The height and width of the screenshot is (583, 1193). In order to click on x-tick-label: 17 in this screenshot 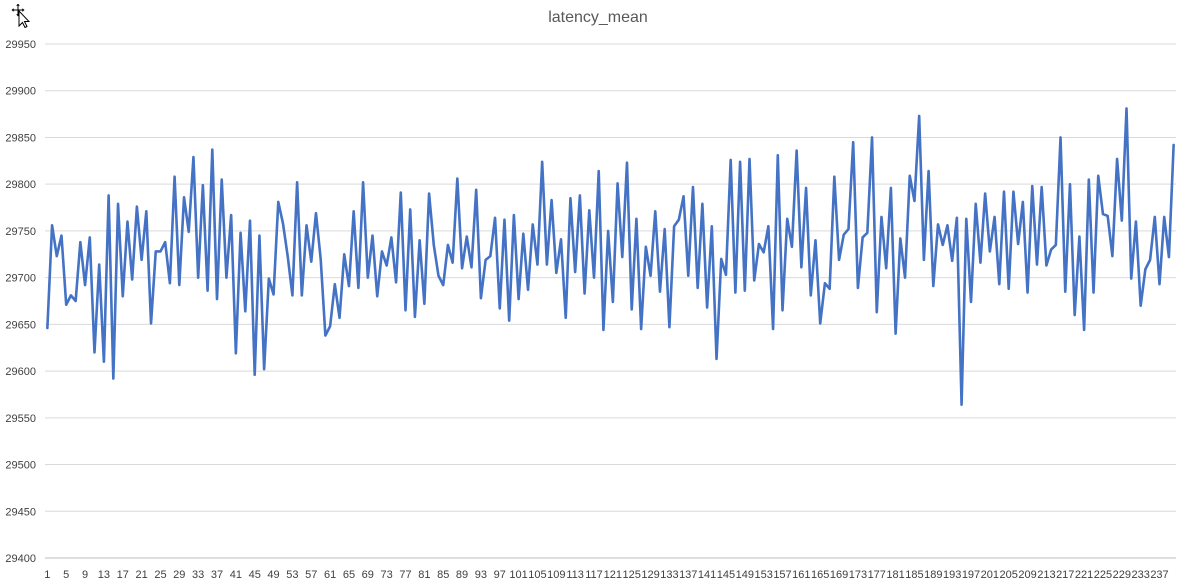, I will do `click(123, 575)`.